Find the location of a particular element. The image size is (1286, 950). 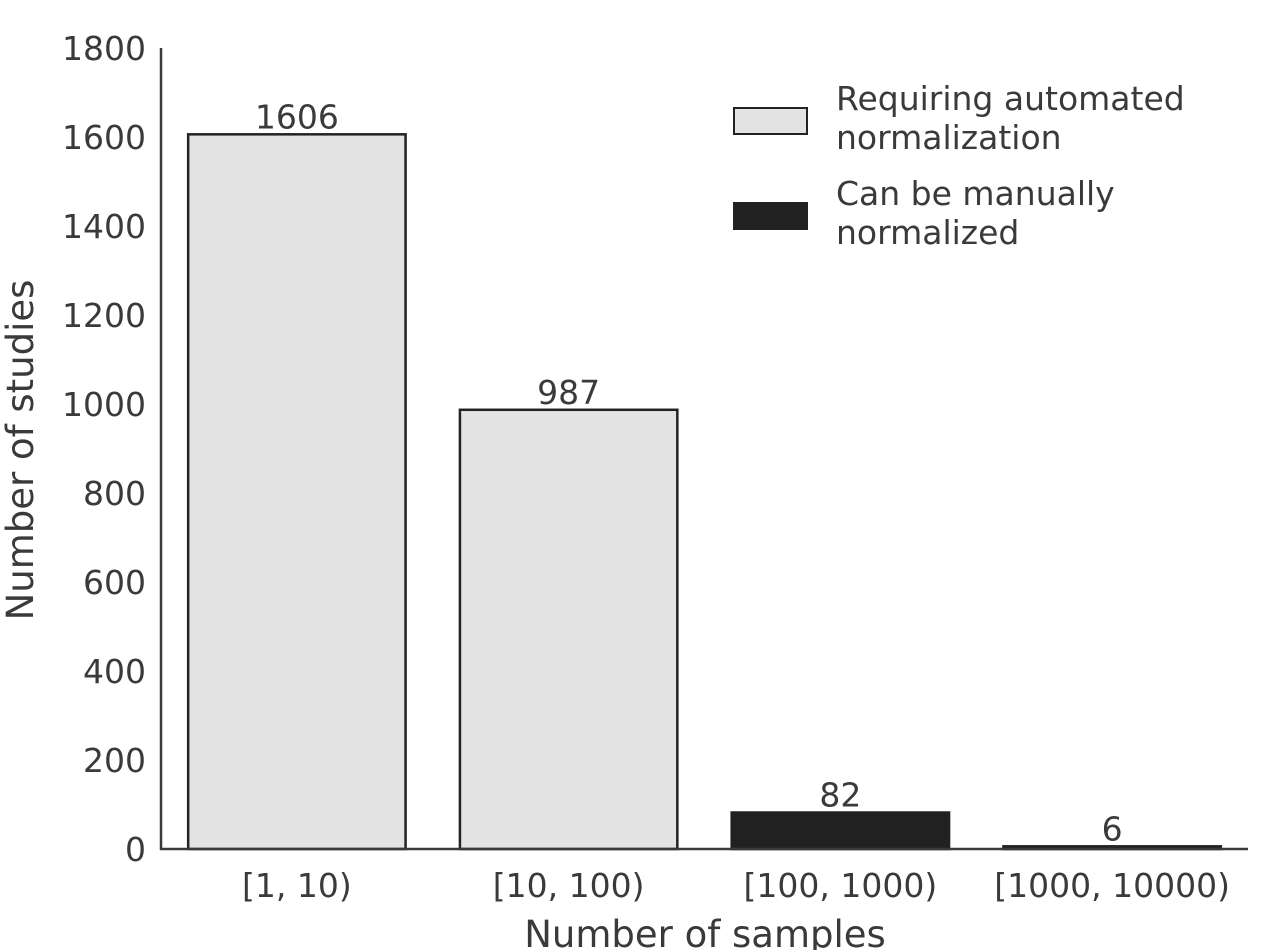

legend-label: normalization is located at coordinates (949, 137).